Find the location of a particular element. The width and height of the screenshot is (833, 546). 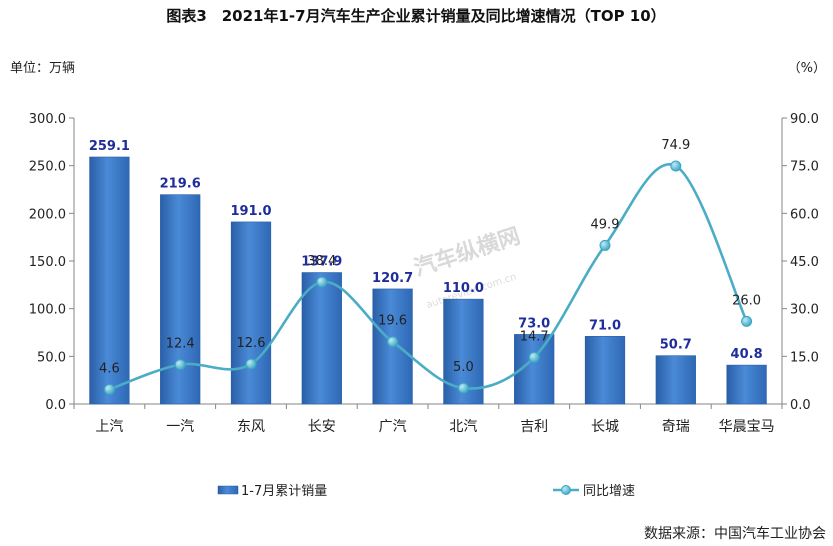

legend-bar-label: 1-7月累计销量 is located at coordinates (284, 491).